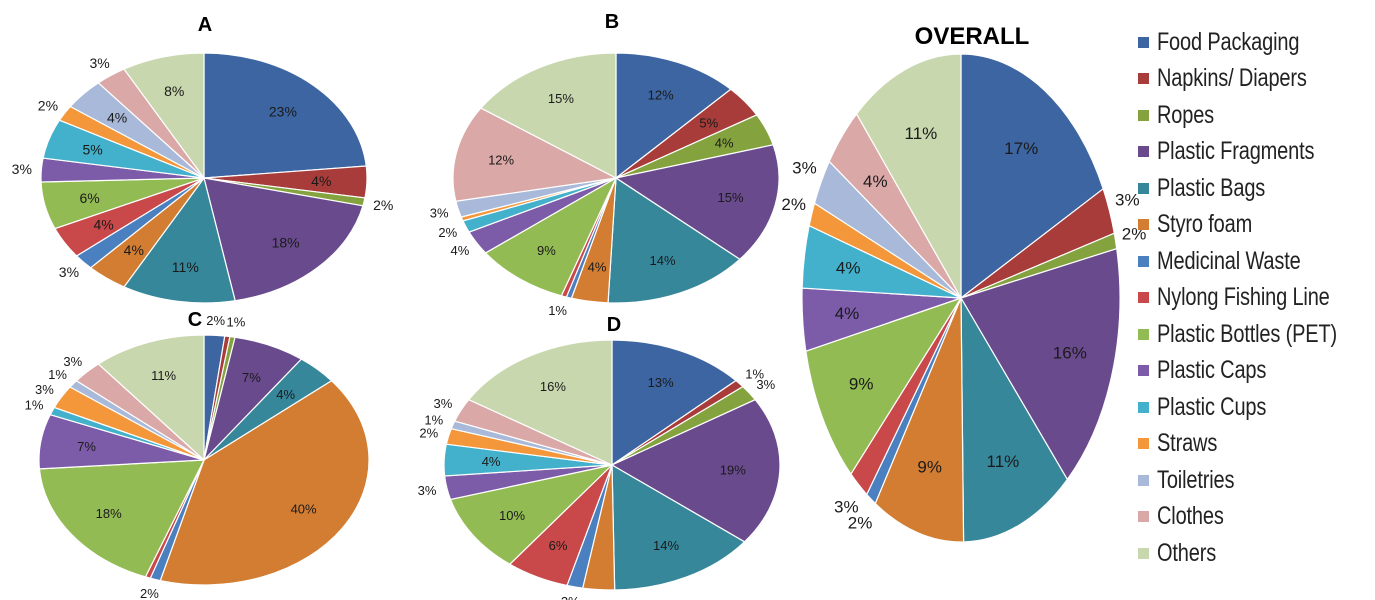  I want to click on chart-title-overall: OVERALL, so click(972, 36).